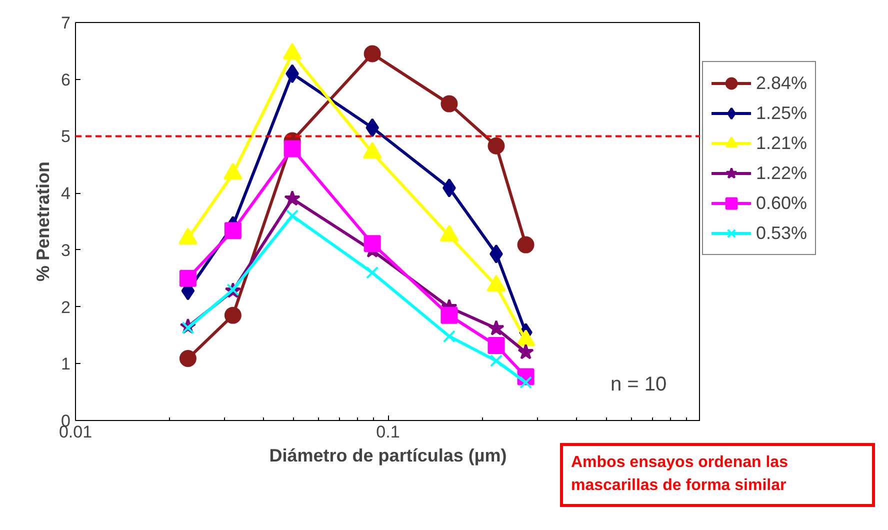 This screenshot has height=530, width=888. What do you see at coordinates (66, 23) in the screenshot?
I see `y-tick-label: 7` at bounding box center [66, 23].